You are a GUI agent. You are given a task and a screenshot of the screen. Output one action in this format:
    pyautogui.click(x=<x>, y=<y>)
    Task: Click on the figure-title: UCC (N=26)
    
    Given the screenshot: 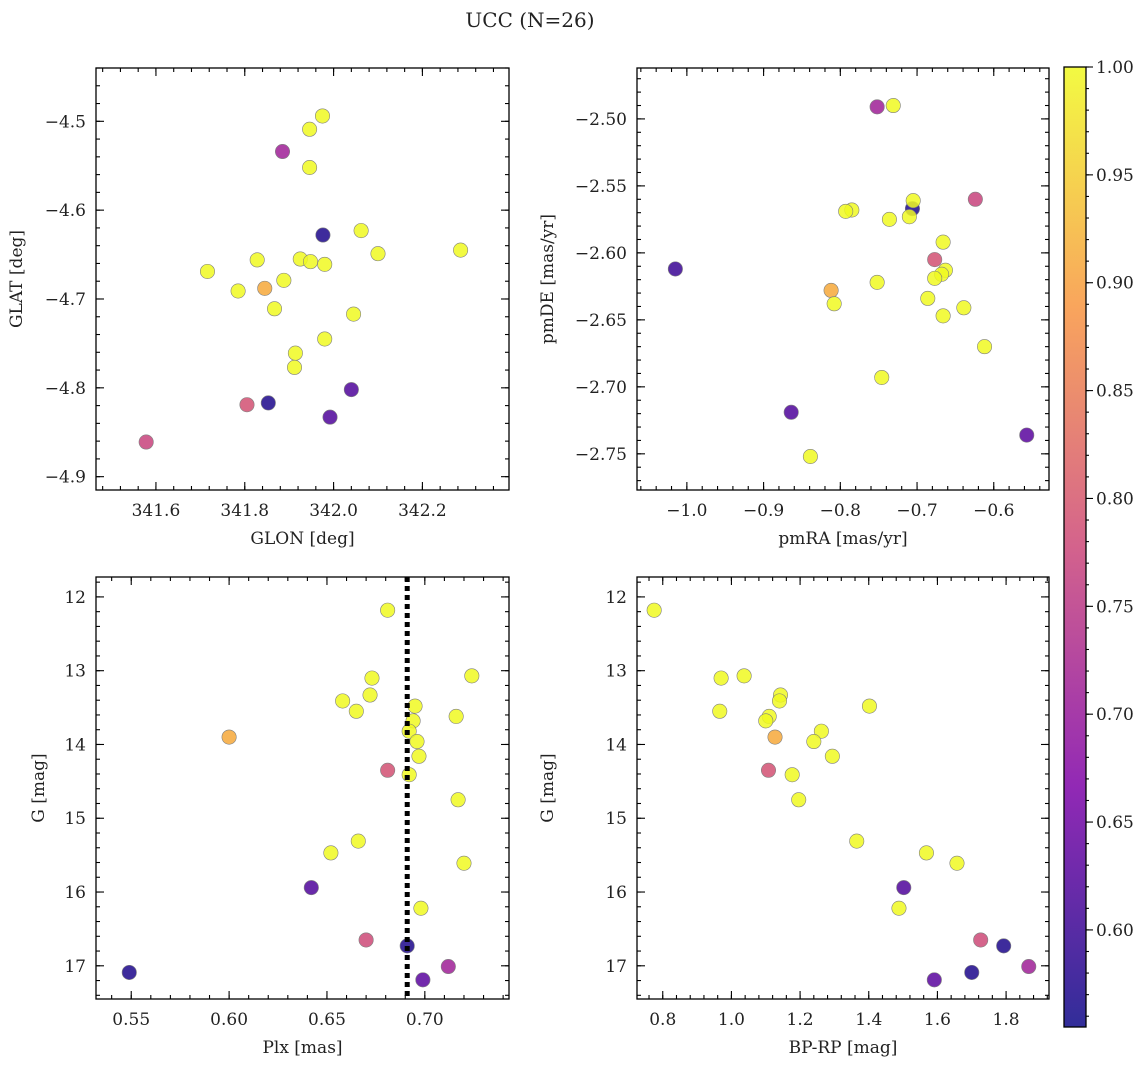 What is the action you would take?
    pyautogui.click(x=529, y=20)
    